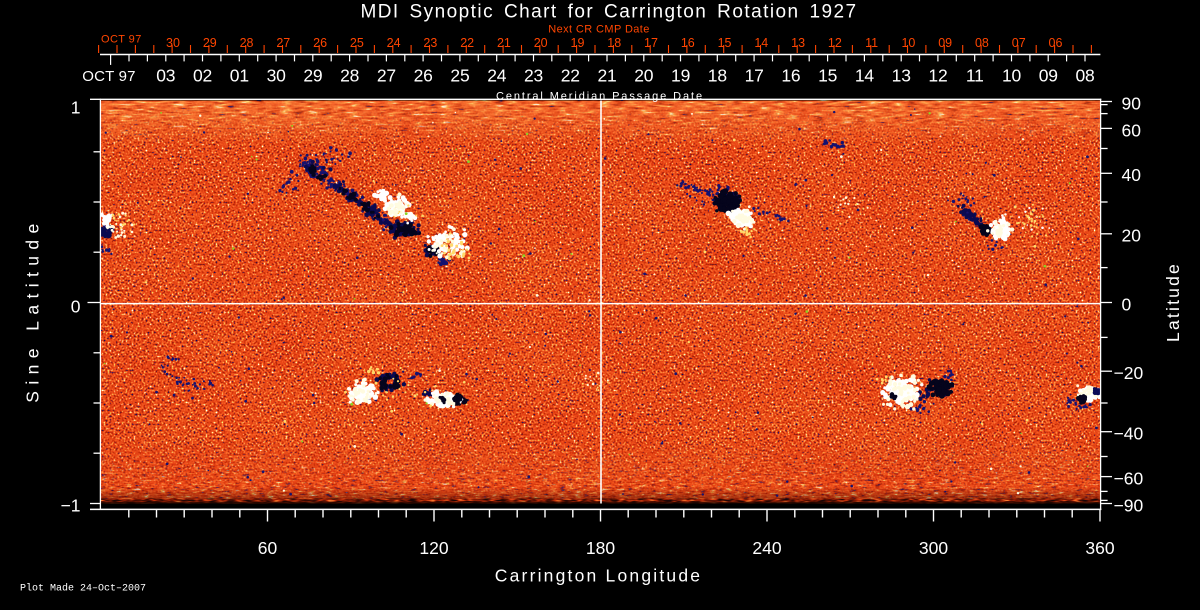 The width and height of the screenshot is (1200, 610). I want to click on svg-text: 01, so click(239, 75).